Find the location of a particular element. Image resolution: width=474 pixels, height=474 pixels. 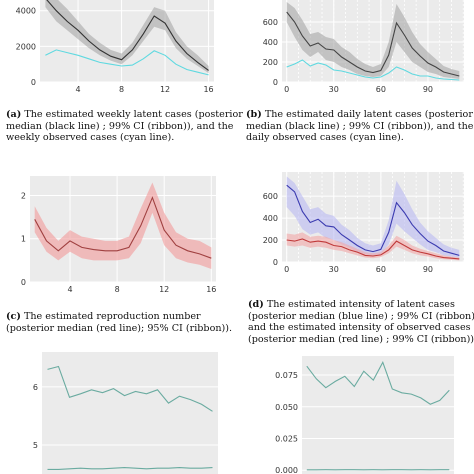

y-tick-label: 5 is located at coordinates (35, 445).